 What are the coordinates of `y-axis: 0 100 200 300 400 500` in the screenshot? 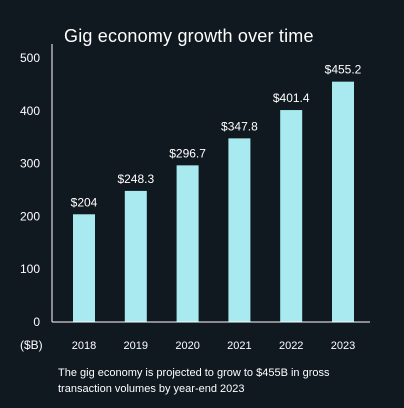 It's located at (36, 186).